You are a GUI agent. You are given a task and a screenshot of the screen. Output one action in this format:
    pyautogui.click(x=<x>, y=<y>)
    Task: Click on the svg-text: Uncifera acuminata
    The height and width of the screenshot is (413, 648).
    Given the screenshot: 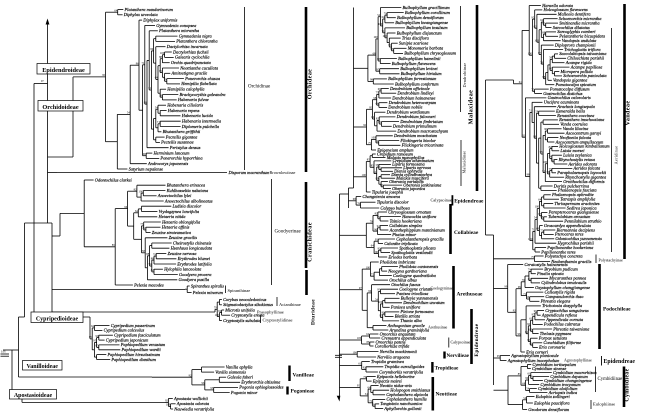 What is the action you would take?
    pyautogui.click(x=562, y=102)
    